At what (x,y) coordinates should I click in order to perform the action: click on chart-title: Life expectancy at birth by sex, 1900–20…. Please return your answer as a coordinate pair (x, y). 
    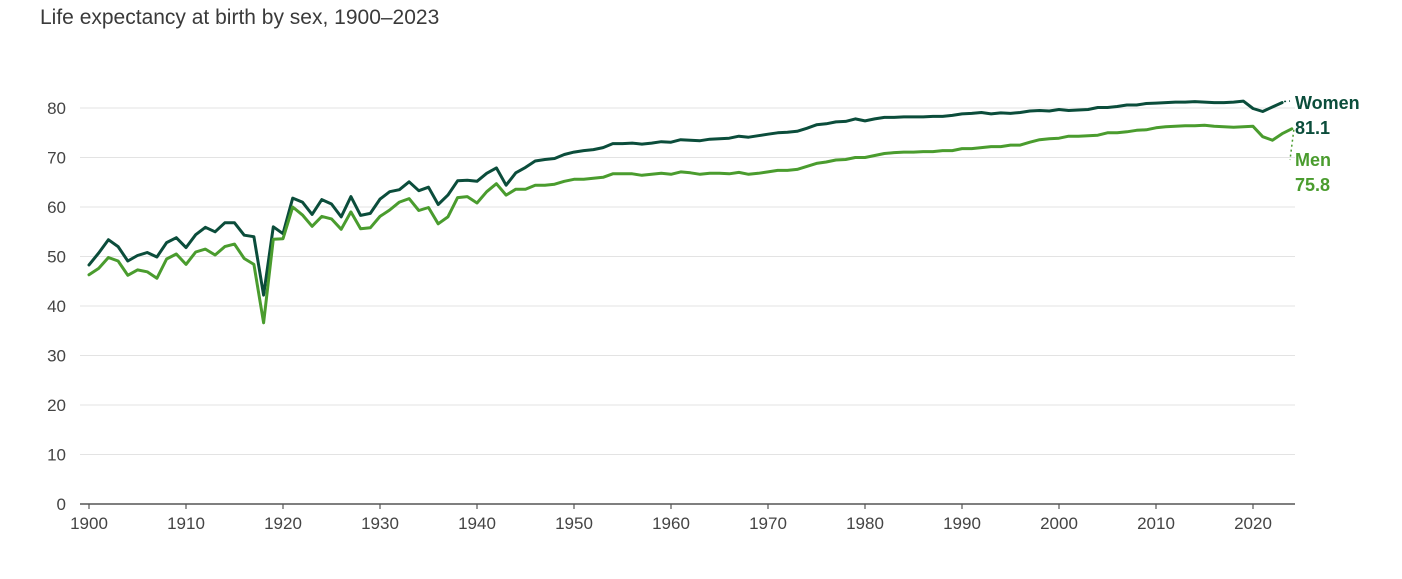
    Looking at the image, I should click on (240, 17).